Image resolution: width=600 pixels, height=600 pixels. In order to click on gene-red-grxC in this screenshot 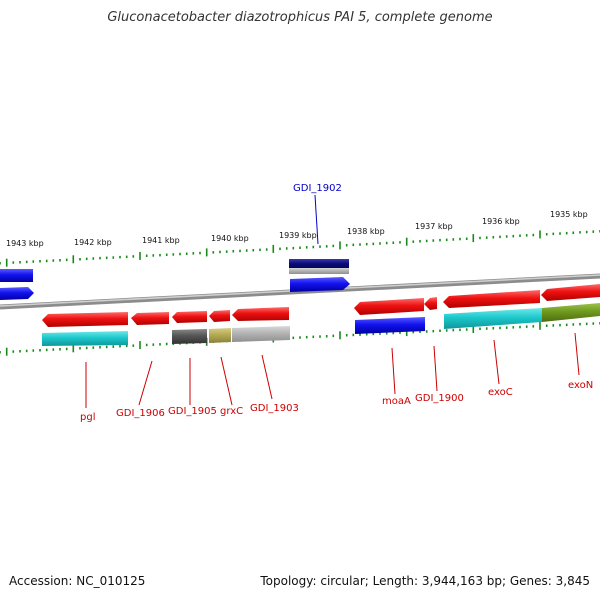, I will do `click(219, 316)`.